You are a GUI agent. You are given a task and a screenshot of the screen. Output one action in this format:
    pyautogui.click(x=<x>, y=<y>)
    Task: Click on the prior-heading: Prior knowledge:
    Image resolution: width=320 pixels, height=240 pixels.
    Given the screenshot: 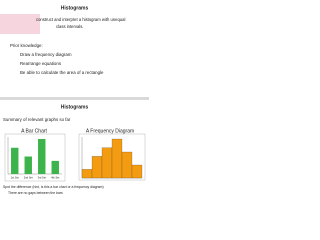 What is the action you would take?
    pyautogui.click(x=26, y=45)
    